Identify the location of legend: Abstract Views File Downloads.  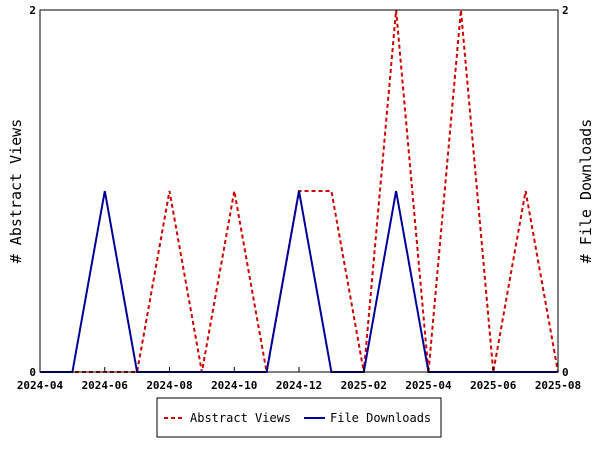
(299, 417).